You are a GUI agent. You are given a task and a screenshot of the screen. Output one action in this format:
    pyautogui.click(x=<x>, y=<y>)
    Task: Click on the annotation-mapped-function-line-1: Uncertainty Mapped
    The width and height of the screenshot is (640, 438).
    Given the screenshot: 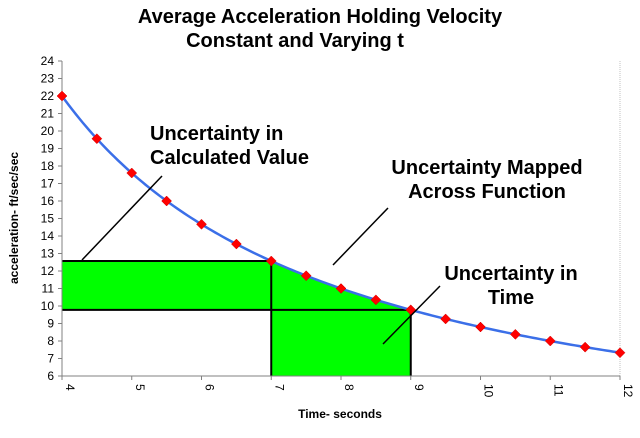 What is the action you would take?
    pyautogui.click(x=487, y=168)
    